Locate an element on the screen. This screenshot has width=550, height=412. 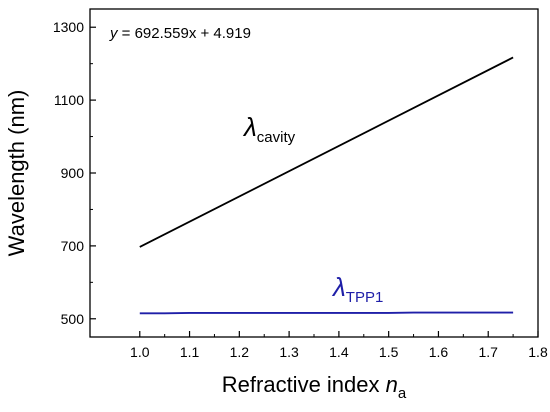
series-label-tpp1: λTPP1 is located at coordinates (357, 289).